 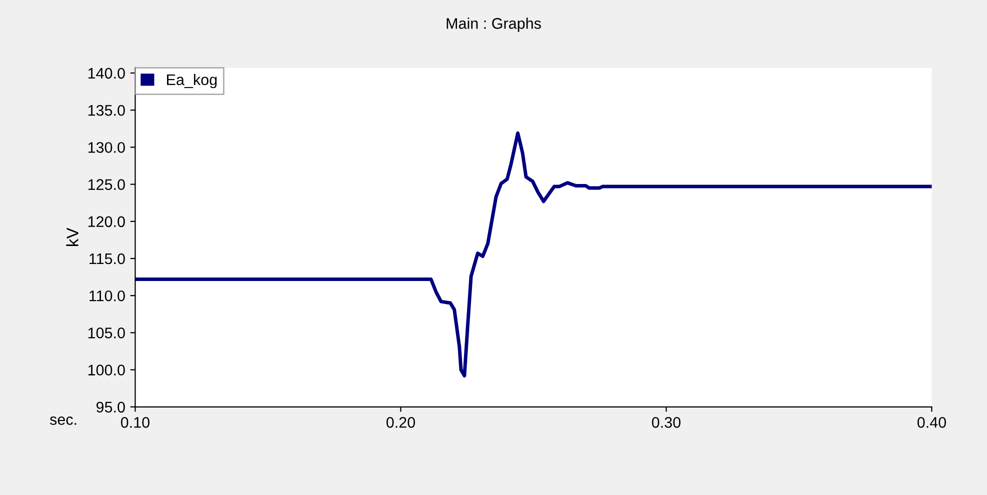 What do you see at coordinates (400, 422) in the screenshot?
I see `x-tick-label: 0.20` at bounding box center [400, 422].